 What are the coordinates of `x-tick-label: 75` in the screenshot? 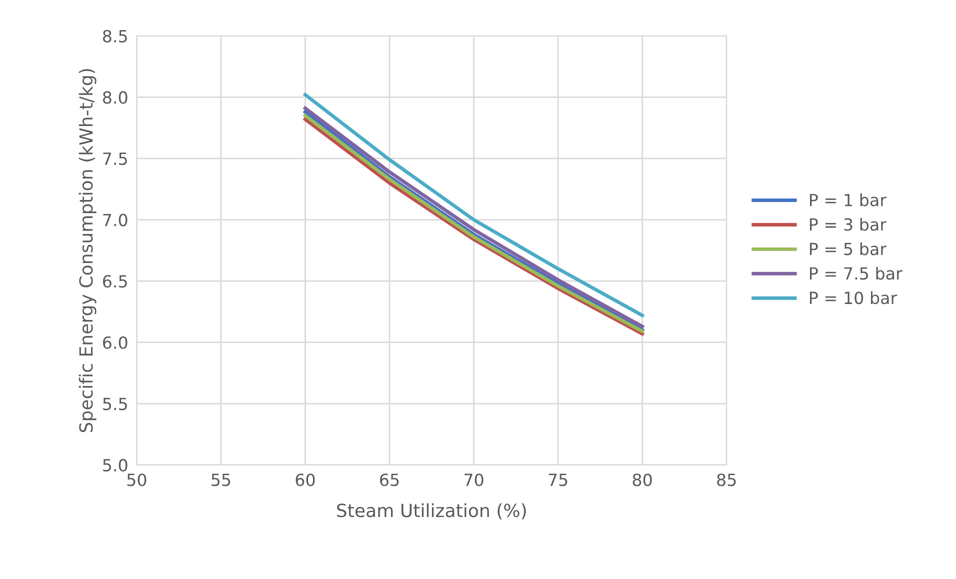 It's located at (558, 480).